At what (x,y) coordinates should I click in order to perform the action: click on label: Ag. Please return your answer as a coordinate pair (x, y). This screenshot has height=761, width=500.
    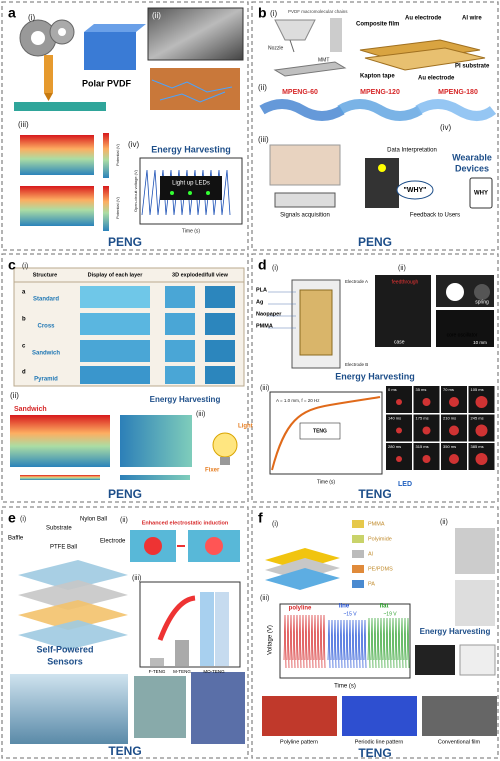
    Looking at the image, I should click on (259, 302).